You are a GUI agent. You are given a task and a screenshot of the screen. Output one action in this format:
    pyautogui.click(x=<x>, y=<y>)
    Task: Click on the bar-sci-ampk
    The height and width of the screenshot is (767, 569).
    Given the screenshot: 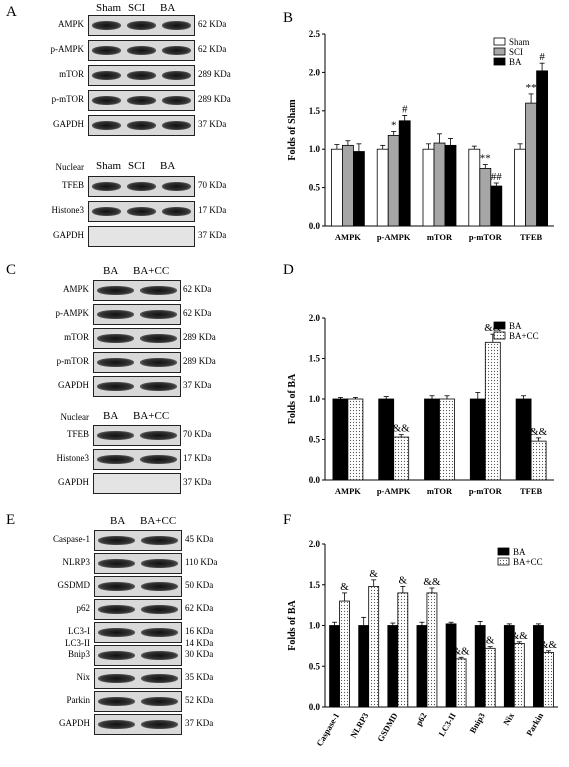 What is the action you would take?
    pyautogui.click(x=348, y=185)
    